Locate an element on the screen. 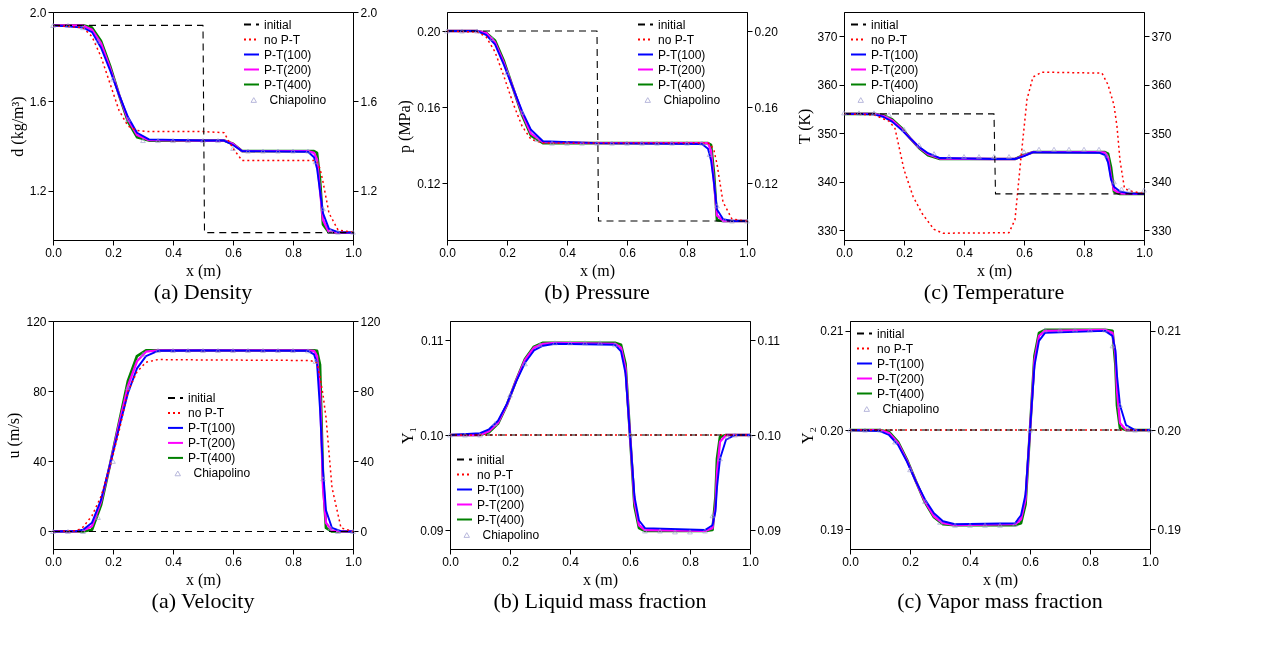 This screenshot has width=1287, height=648. y-tick-label: 1.2 is located at coordinates (38, 191).